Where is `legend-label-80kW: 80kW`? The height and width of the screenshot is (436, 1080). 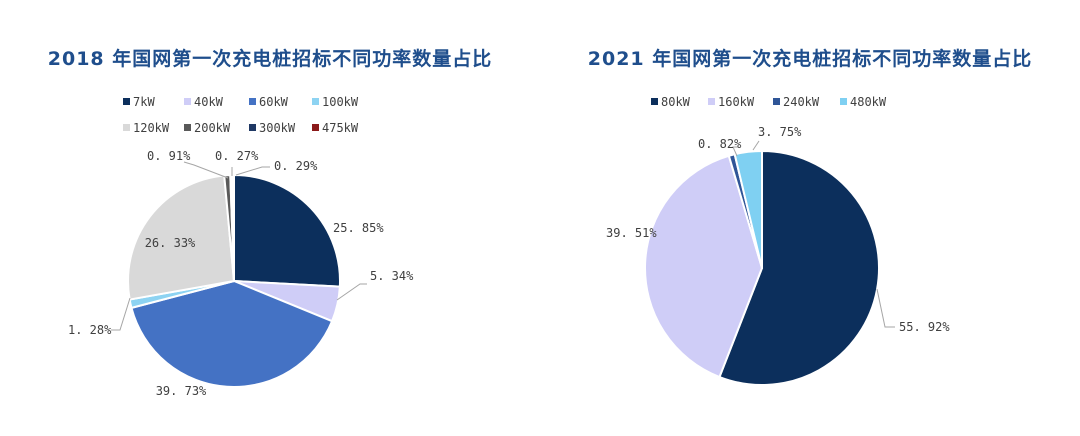
legend-label-80kW: 80kW is located at coordinates (676, 102).